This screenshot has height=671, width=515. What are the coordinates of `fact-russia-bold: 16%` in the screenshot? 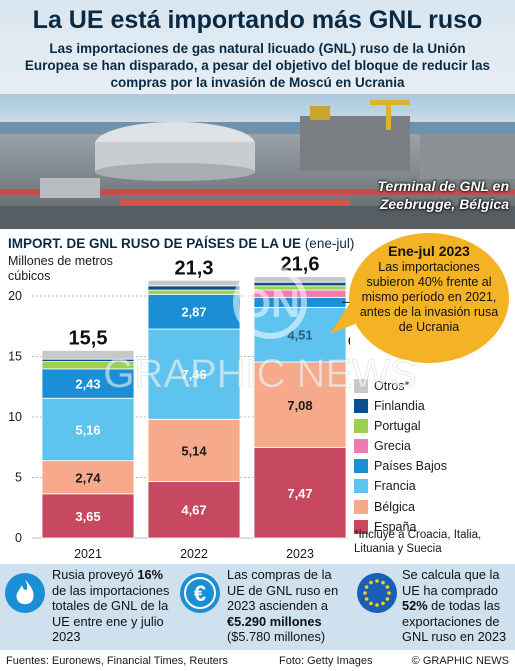 It's located at (150, 574).